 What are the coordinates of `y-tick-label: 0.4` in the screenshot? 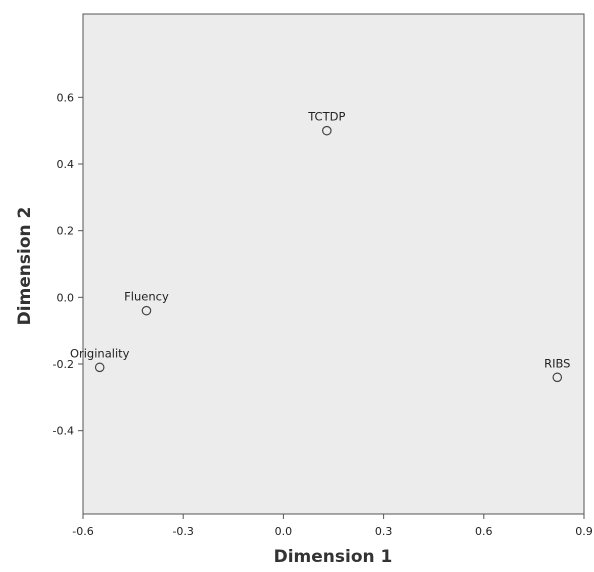 It's located at (66, 164).